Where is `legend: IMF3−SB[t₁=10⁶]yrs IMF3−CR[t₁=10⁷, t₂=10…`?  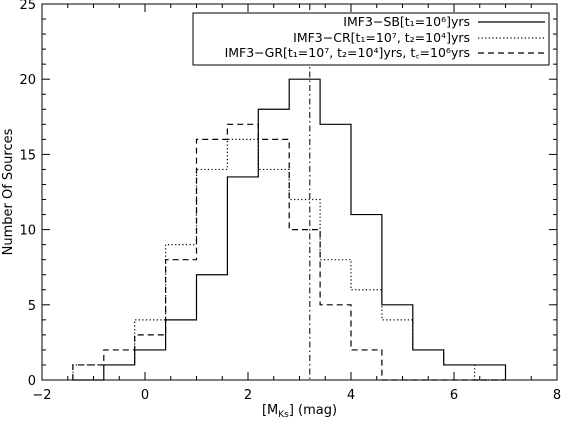 legend: IMF3−SB[t₁=10⁶]yrs IMF3−CR[t₁=10⁷, t₂=10… is located at coordinates (371, 39).